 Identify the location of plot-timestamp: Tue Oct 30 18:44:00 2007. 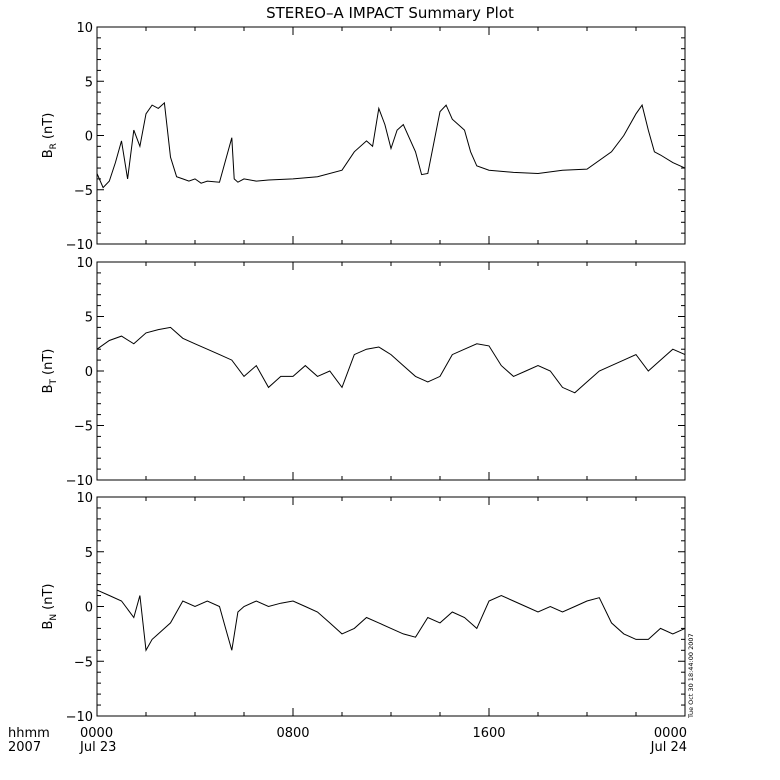
(691, 676).